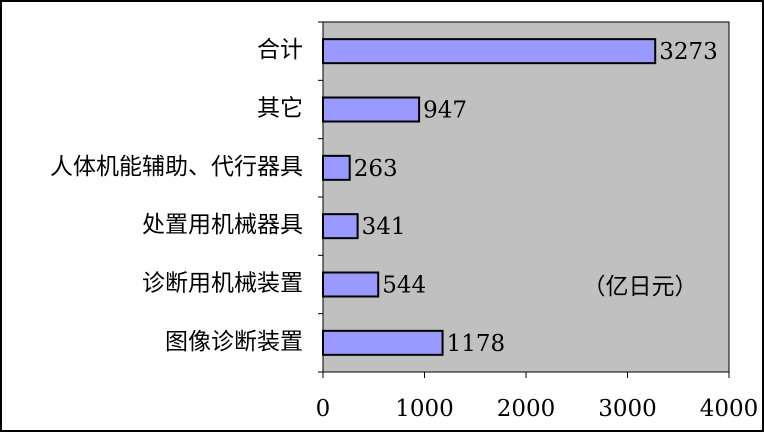 The image size is (764, 432). What do you see at coordinates (404, 286) in the screenshot?
I see `value-label: 544` at bounding box center [404, 286].